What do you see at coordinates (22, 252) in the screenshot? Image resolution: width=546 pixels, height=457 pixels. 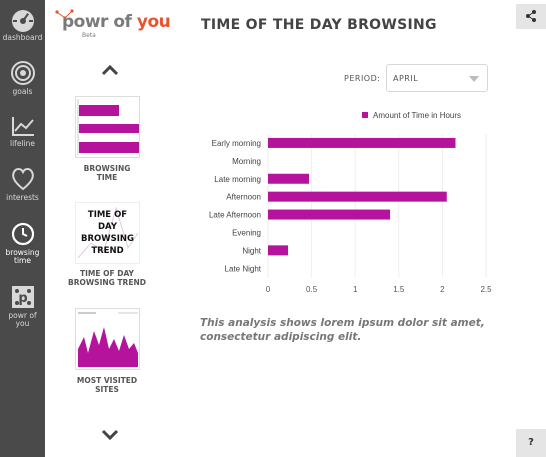 I see `sidebar-item-label: browsing` at bounding box center [22, 252].